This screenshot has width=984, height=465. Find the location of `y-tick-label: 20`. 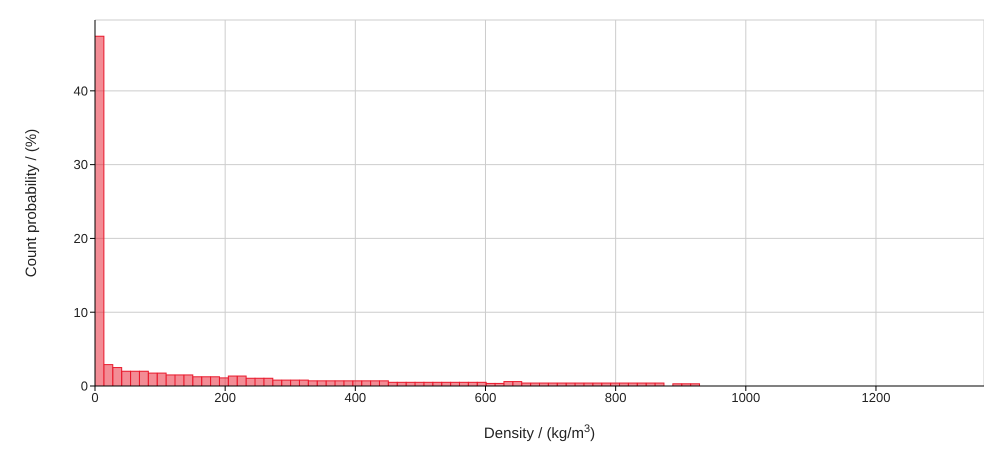

y-tick-label: 20 is located at coordinates (81, 238).